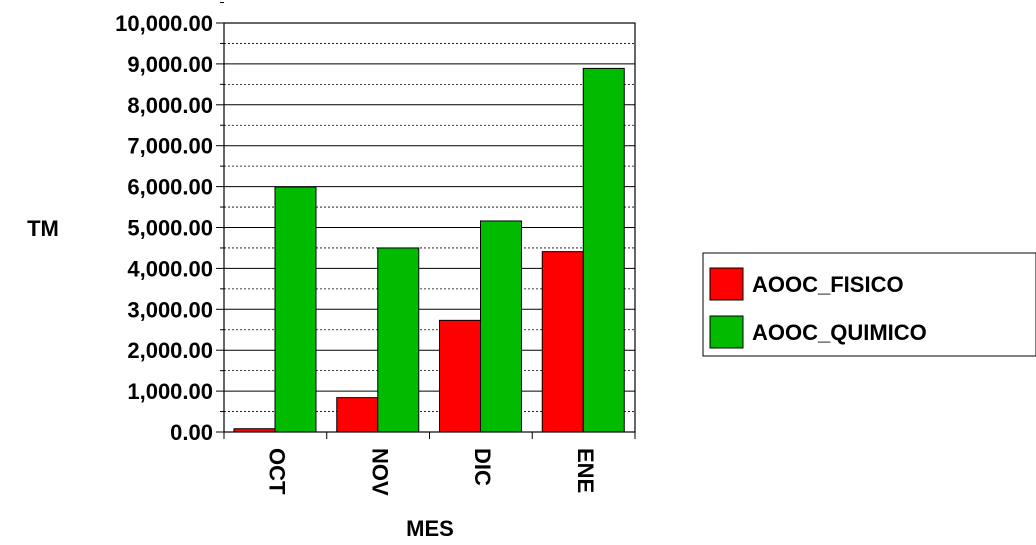  I want to click on y-tick-label: 0.00, so click(191, 432).